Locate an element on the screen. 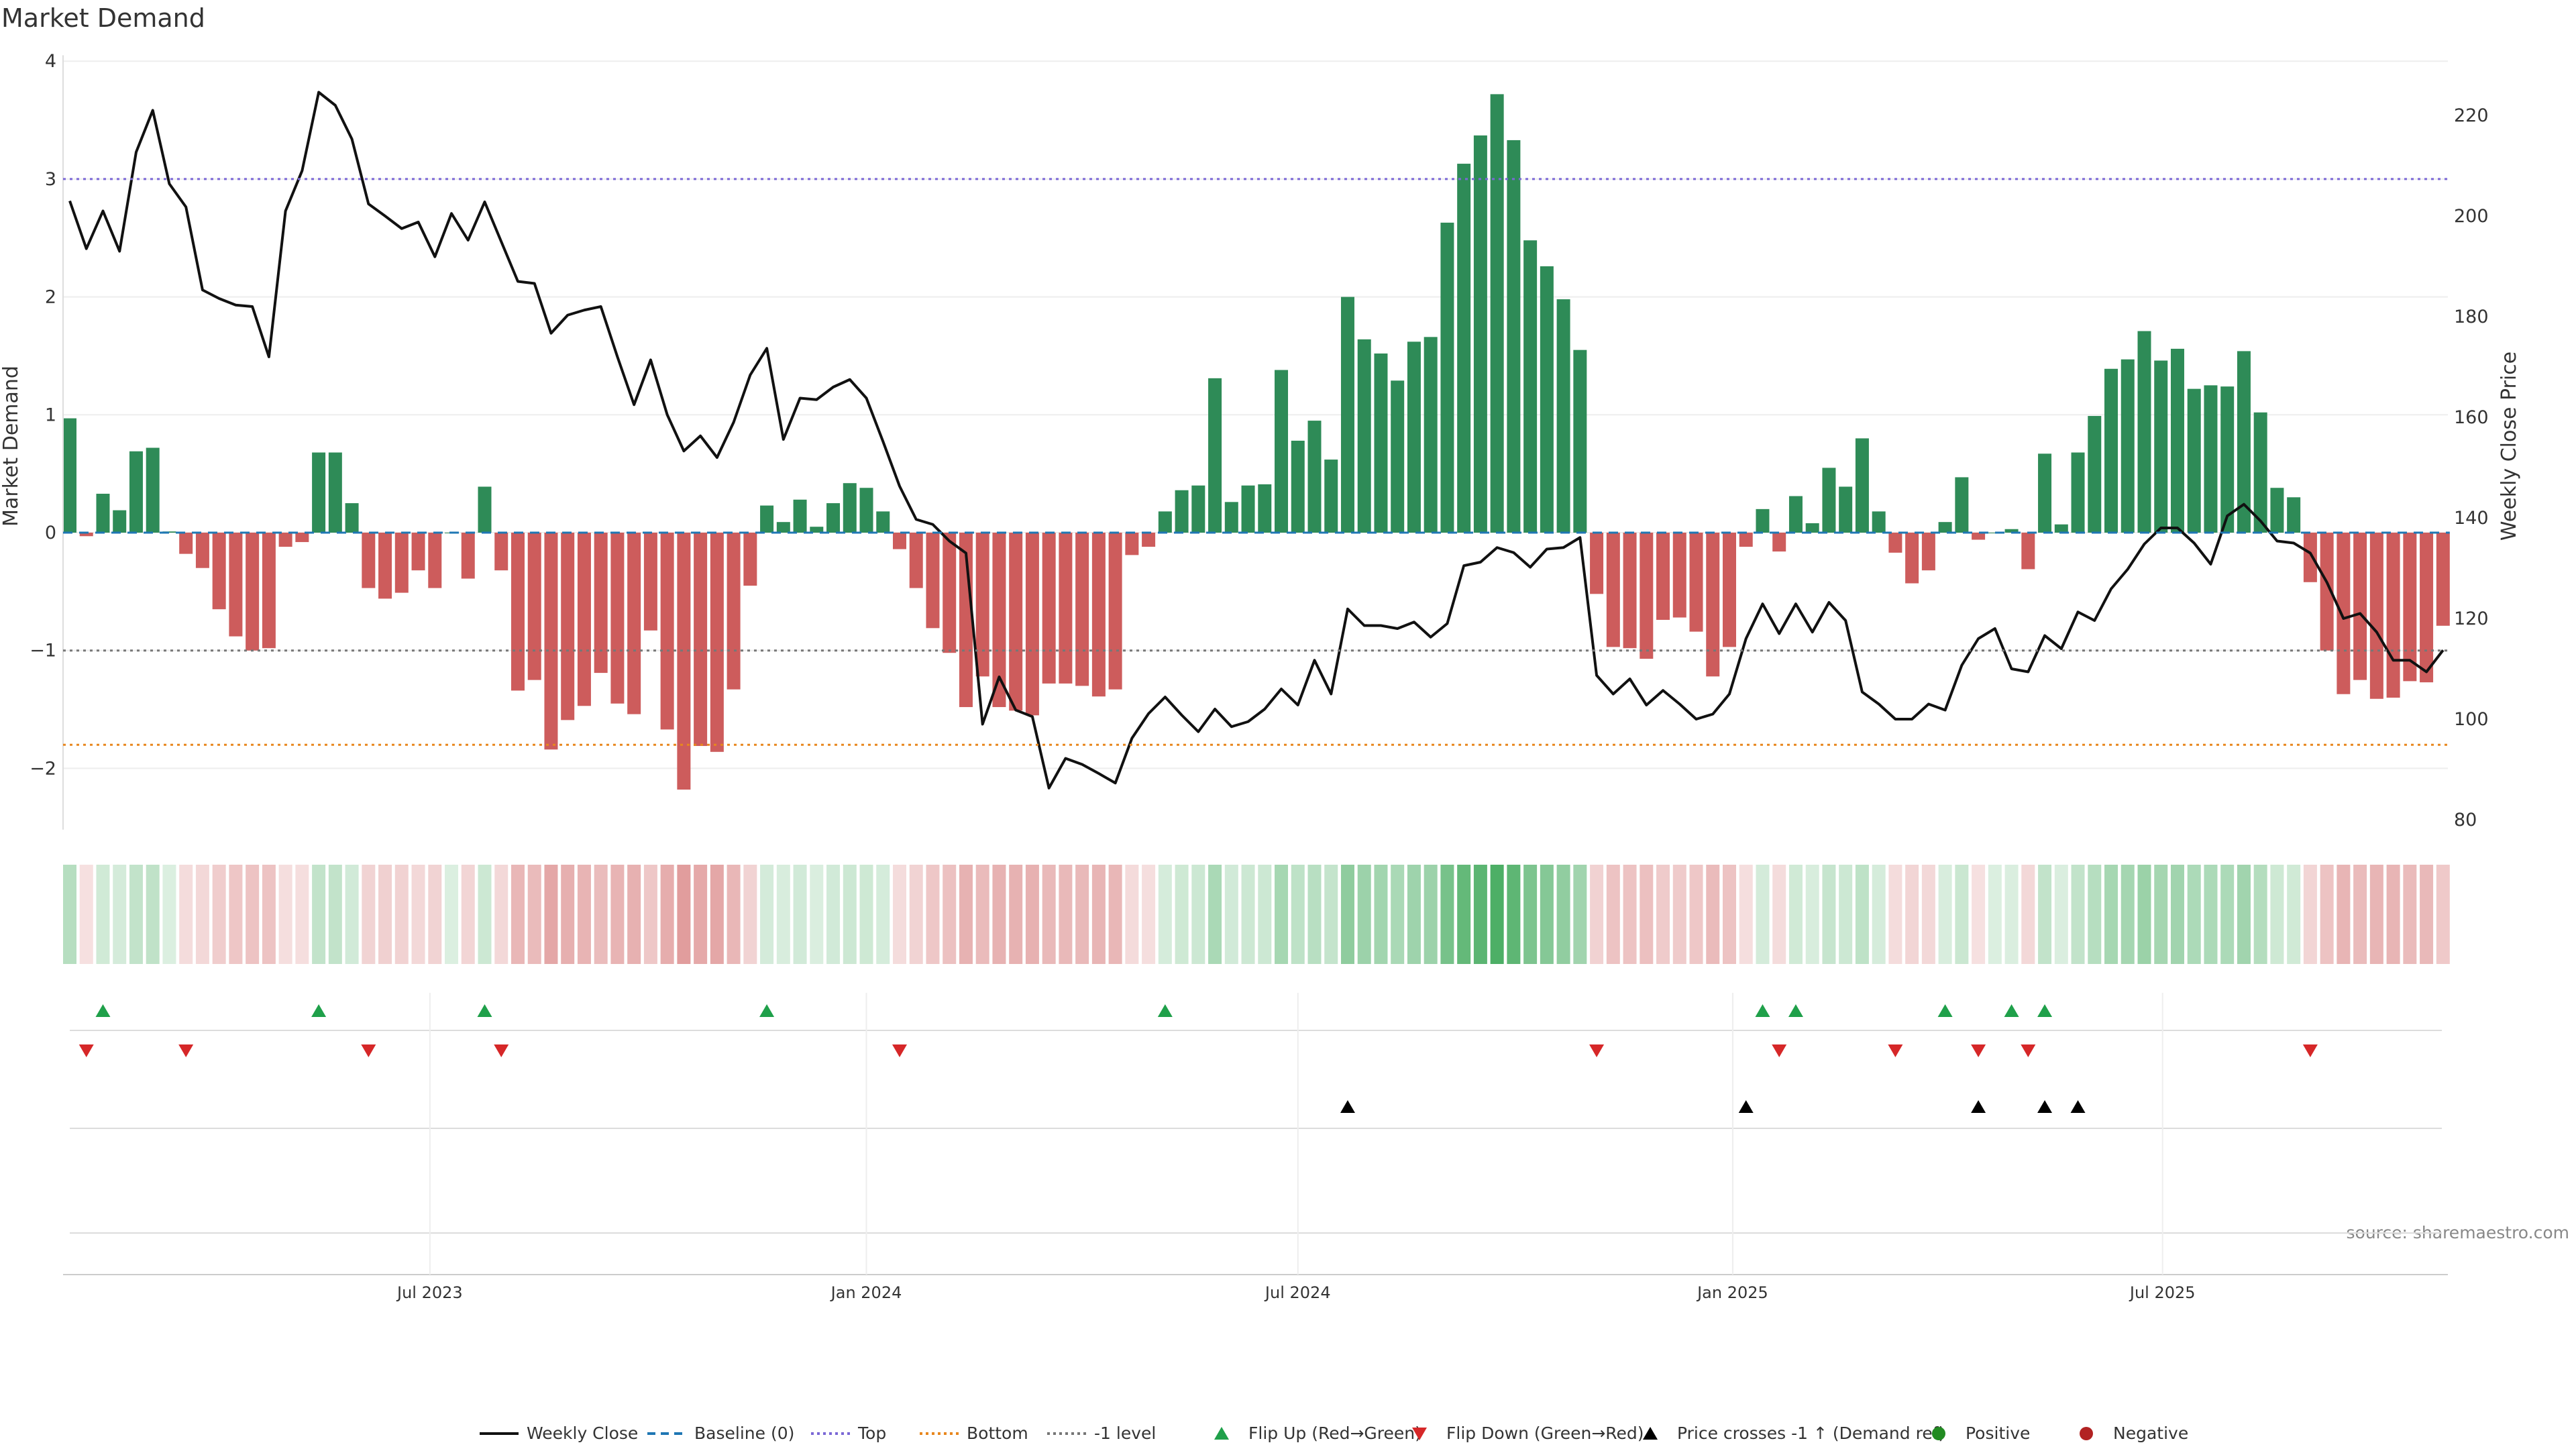  legend-label: Weekly Close is located at coordinates (582, 1433).